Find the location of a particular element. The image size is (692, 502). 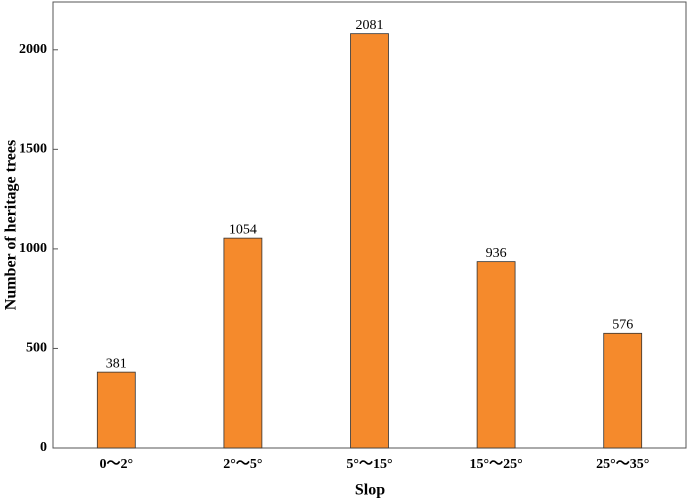

x-tick-label: 0～2° is located at coordinates (116, 464).